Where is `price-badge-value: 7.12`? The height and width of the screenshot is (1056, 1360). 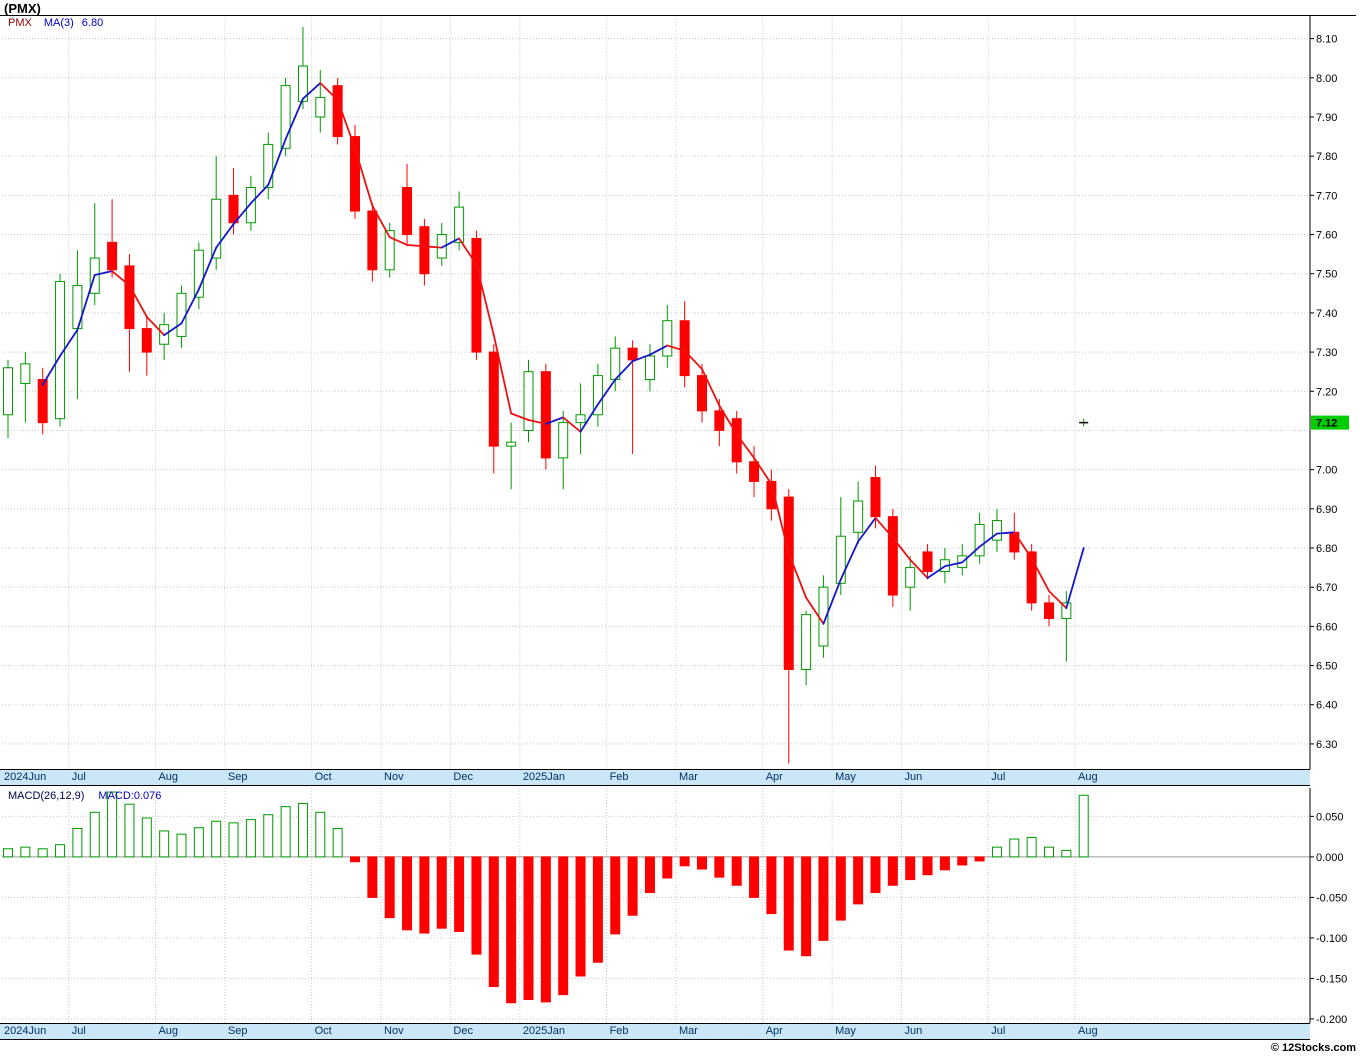 price-badge-value: 7.12 is located at coordinates (1326, 424).